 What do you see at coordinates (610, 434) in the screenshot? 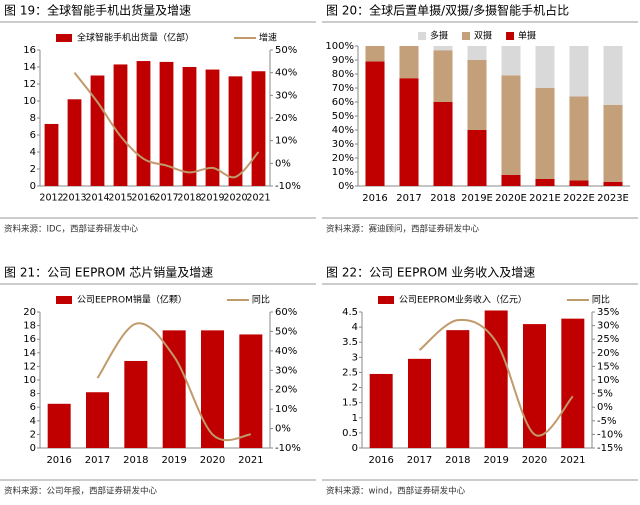
I see `y2-tick-label: -10%` at bounding box center [610, 434].